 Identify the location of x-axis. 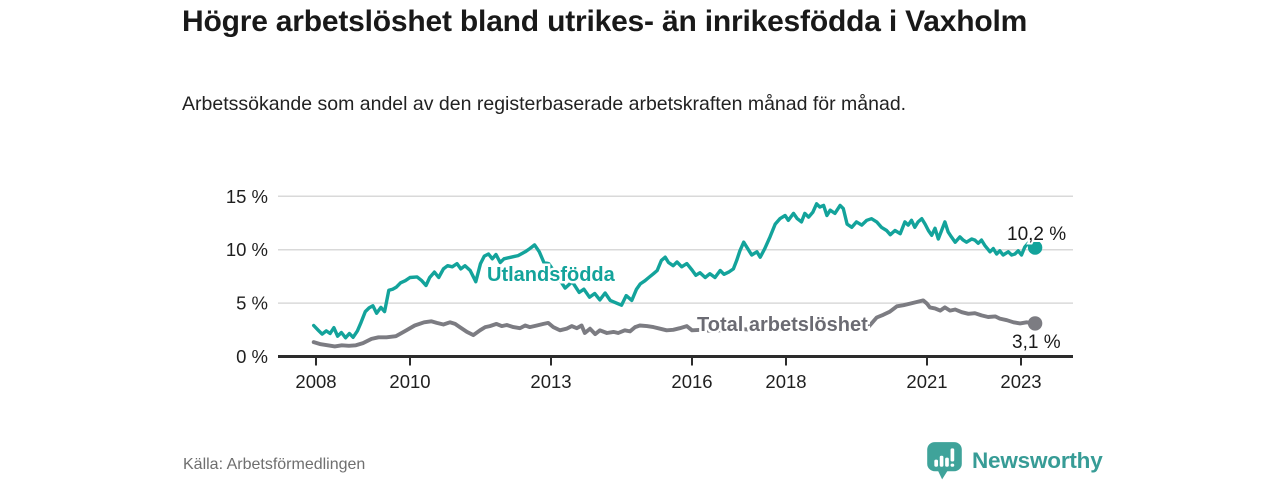
(675, 360).